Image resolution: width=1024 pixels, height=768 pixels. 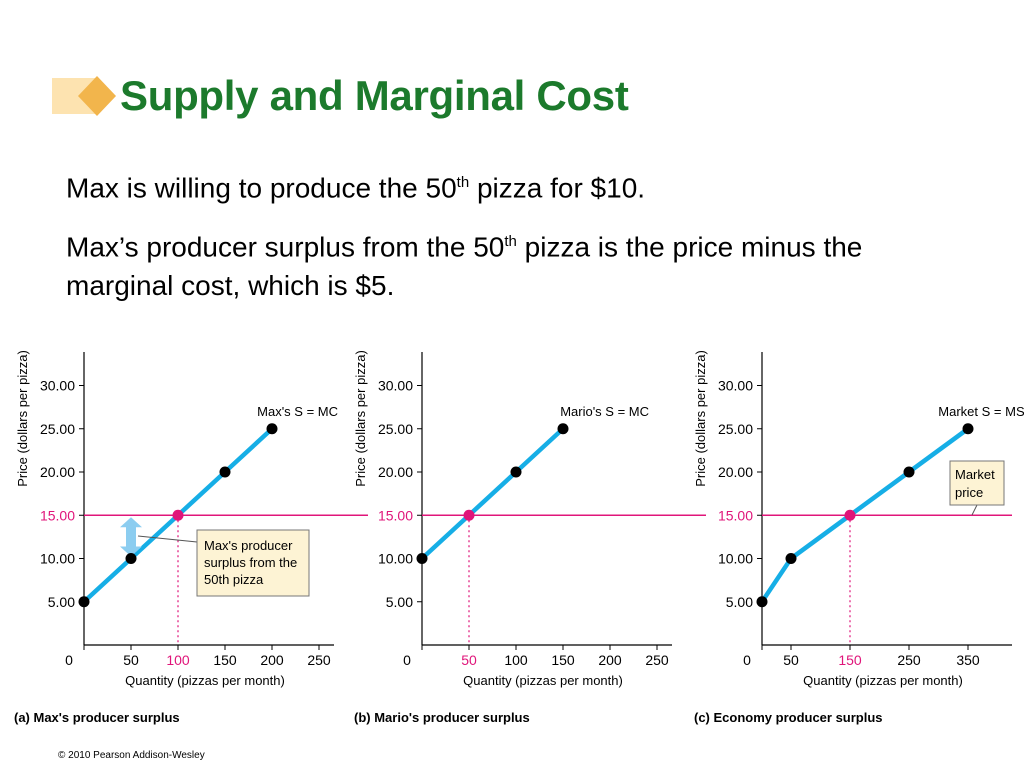 I want to click on bullet-1-post: pizza for $10., so click(x=557, y=188).